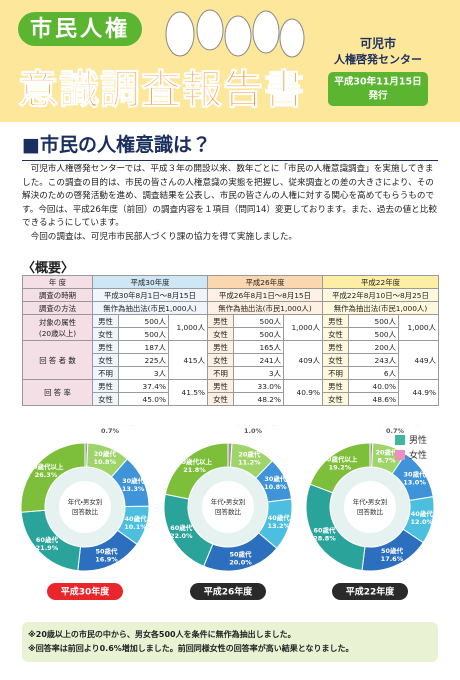 The image size is (460, 680). Describe the element at coordinates (188, 392) in the screenshot. I see `total-cell: 41.5%` at that location.